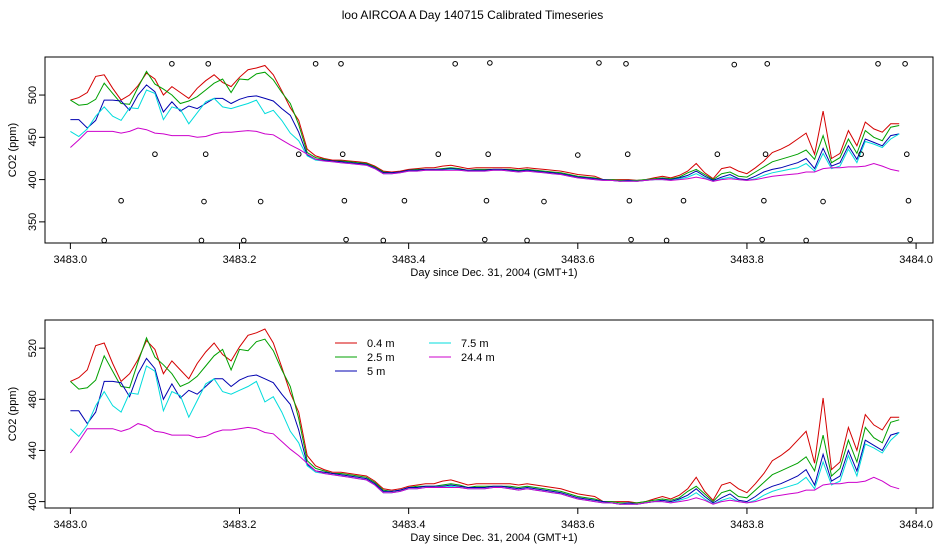 This screenshot has height=550, width=950. I want to click on legend-label-5-m: 5 m, so click(376, 372).